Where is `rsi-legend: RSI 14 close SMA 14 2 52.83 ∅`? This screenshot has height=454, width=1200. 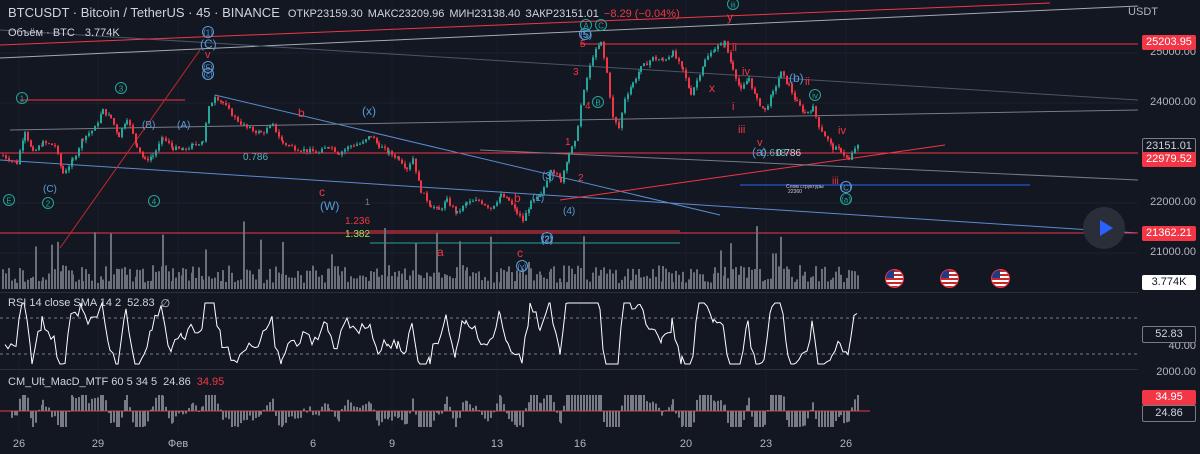 rsi-legend: RSI 14 close SMA 14 2 52.83 ∅ is located at coordinates (89, 303).